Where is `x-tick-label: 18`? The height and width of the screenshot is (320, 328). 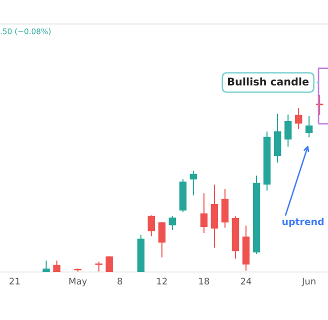
x-tick-label: 18 is located at coordinates (204, 281).